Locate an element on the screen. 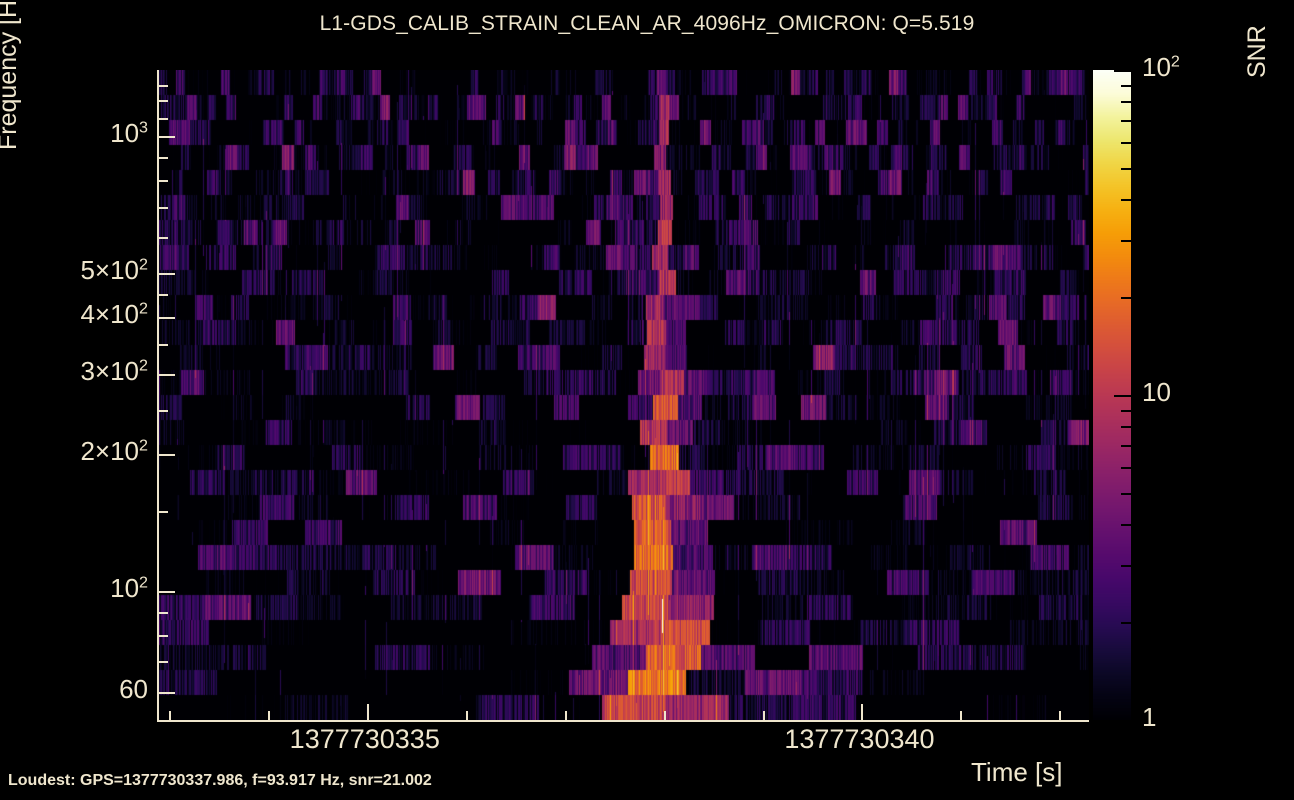 The height and width of the screenshot is (800, 1294). colorbar-tick-label: 10 is located at coordinates (1156, 392).